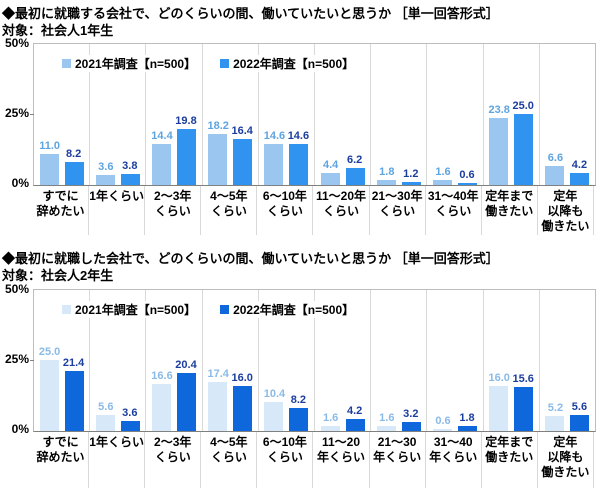  What do you see at coordinates (274, 394) in the screenshot?
I see `value-label-2021: 10.4` at bounding box center [274, 394].